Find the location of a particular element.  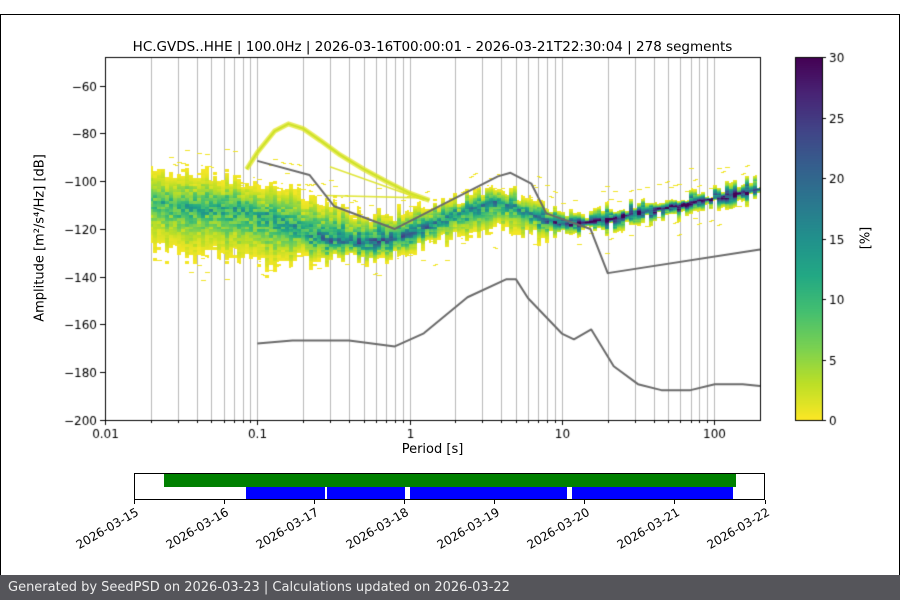

timeline-date-label: 2026-03-15 is located at coordinates (107, 528).